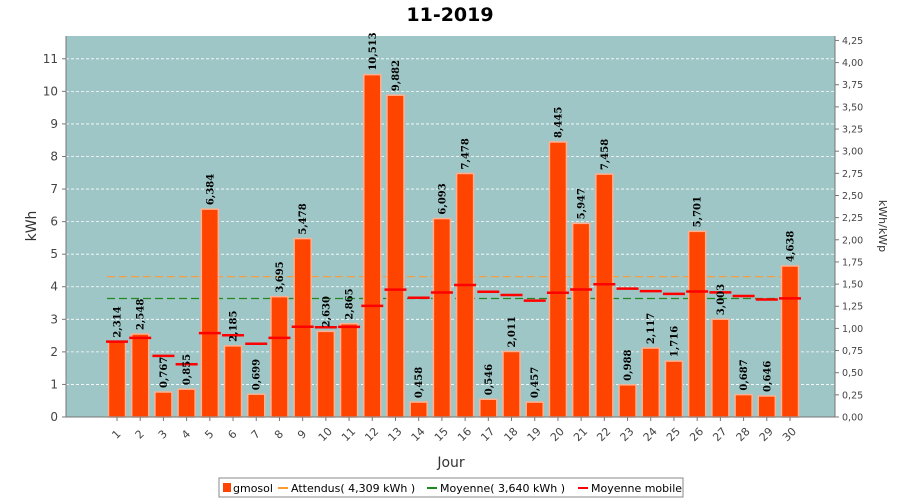  What do you see at coordinates (186, 434) in the screenshot?
I see `x-tick-4: 4` at bounding box center [186, 434].